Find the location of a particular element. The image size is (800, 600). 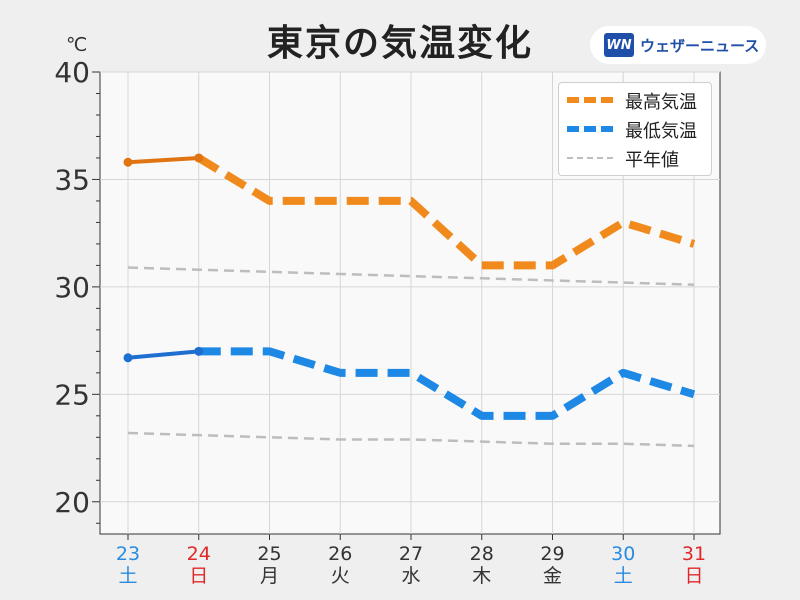

series-line-low-forecast is located at coordinates (447, 383).